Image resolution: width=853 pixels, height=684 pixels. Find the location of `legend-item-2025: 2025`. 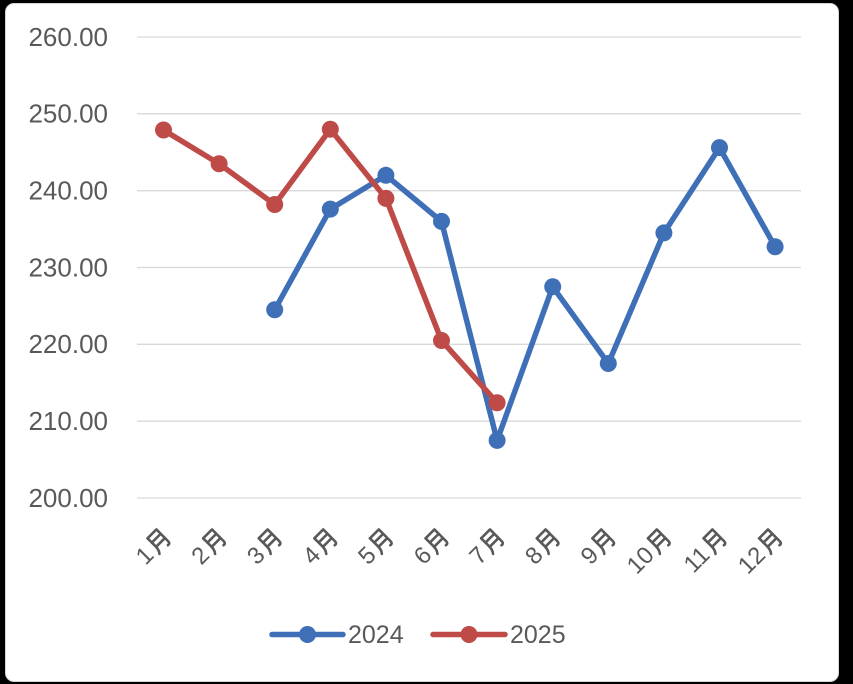

legend-item-2025: 2025 is located at coordinates (498, 635).